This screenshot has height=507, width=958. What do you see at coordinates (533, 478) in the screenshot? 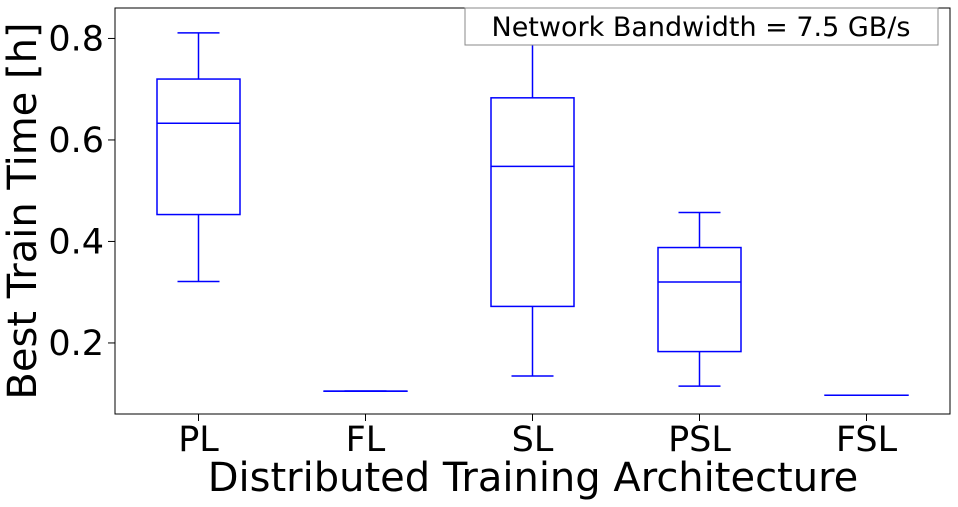
I see `x-axis-label: Distributed Training Architecture` at bounding box center [533, 478].